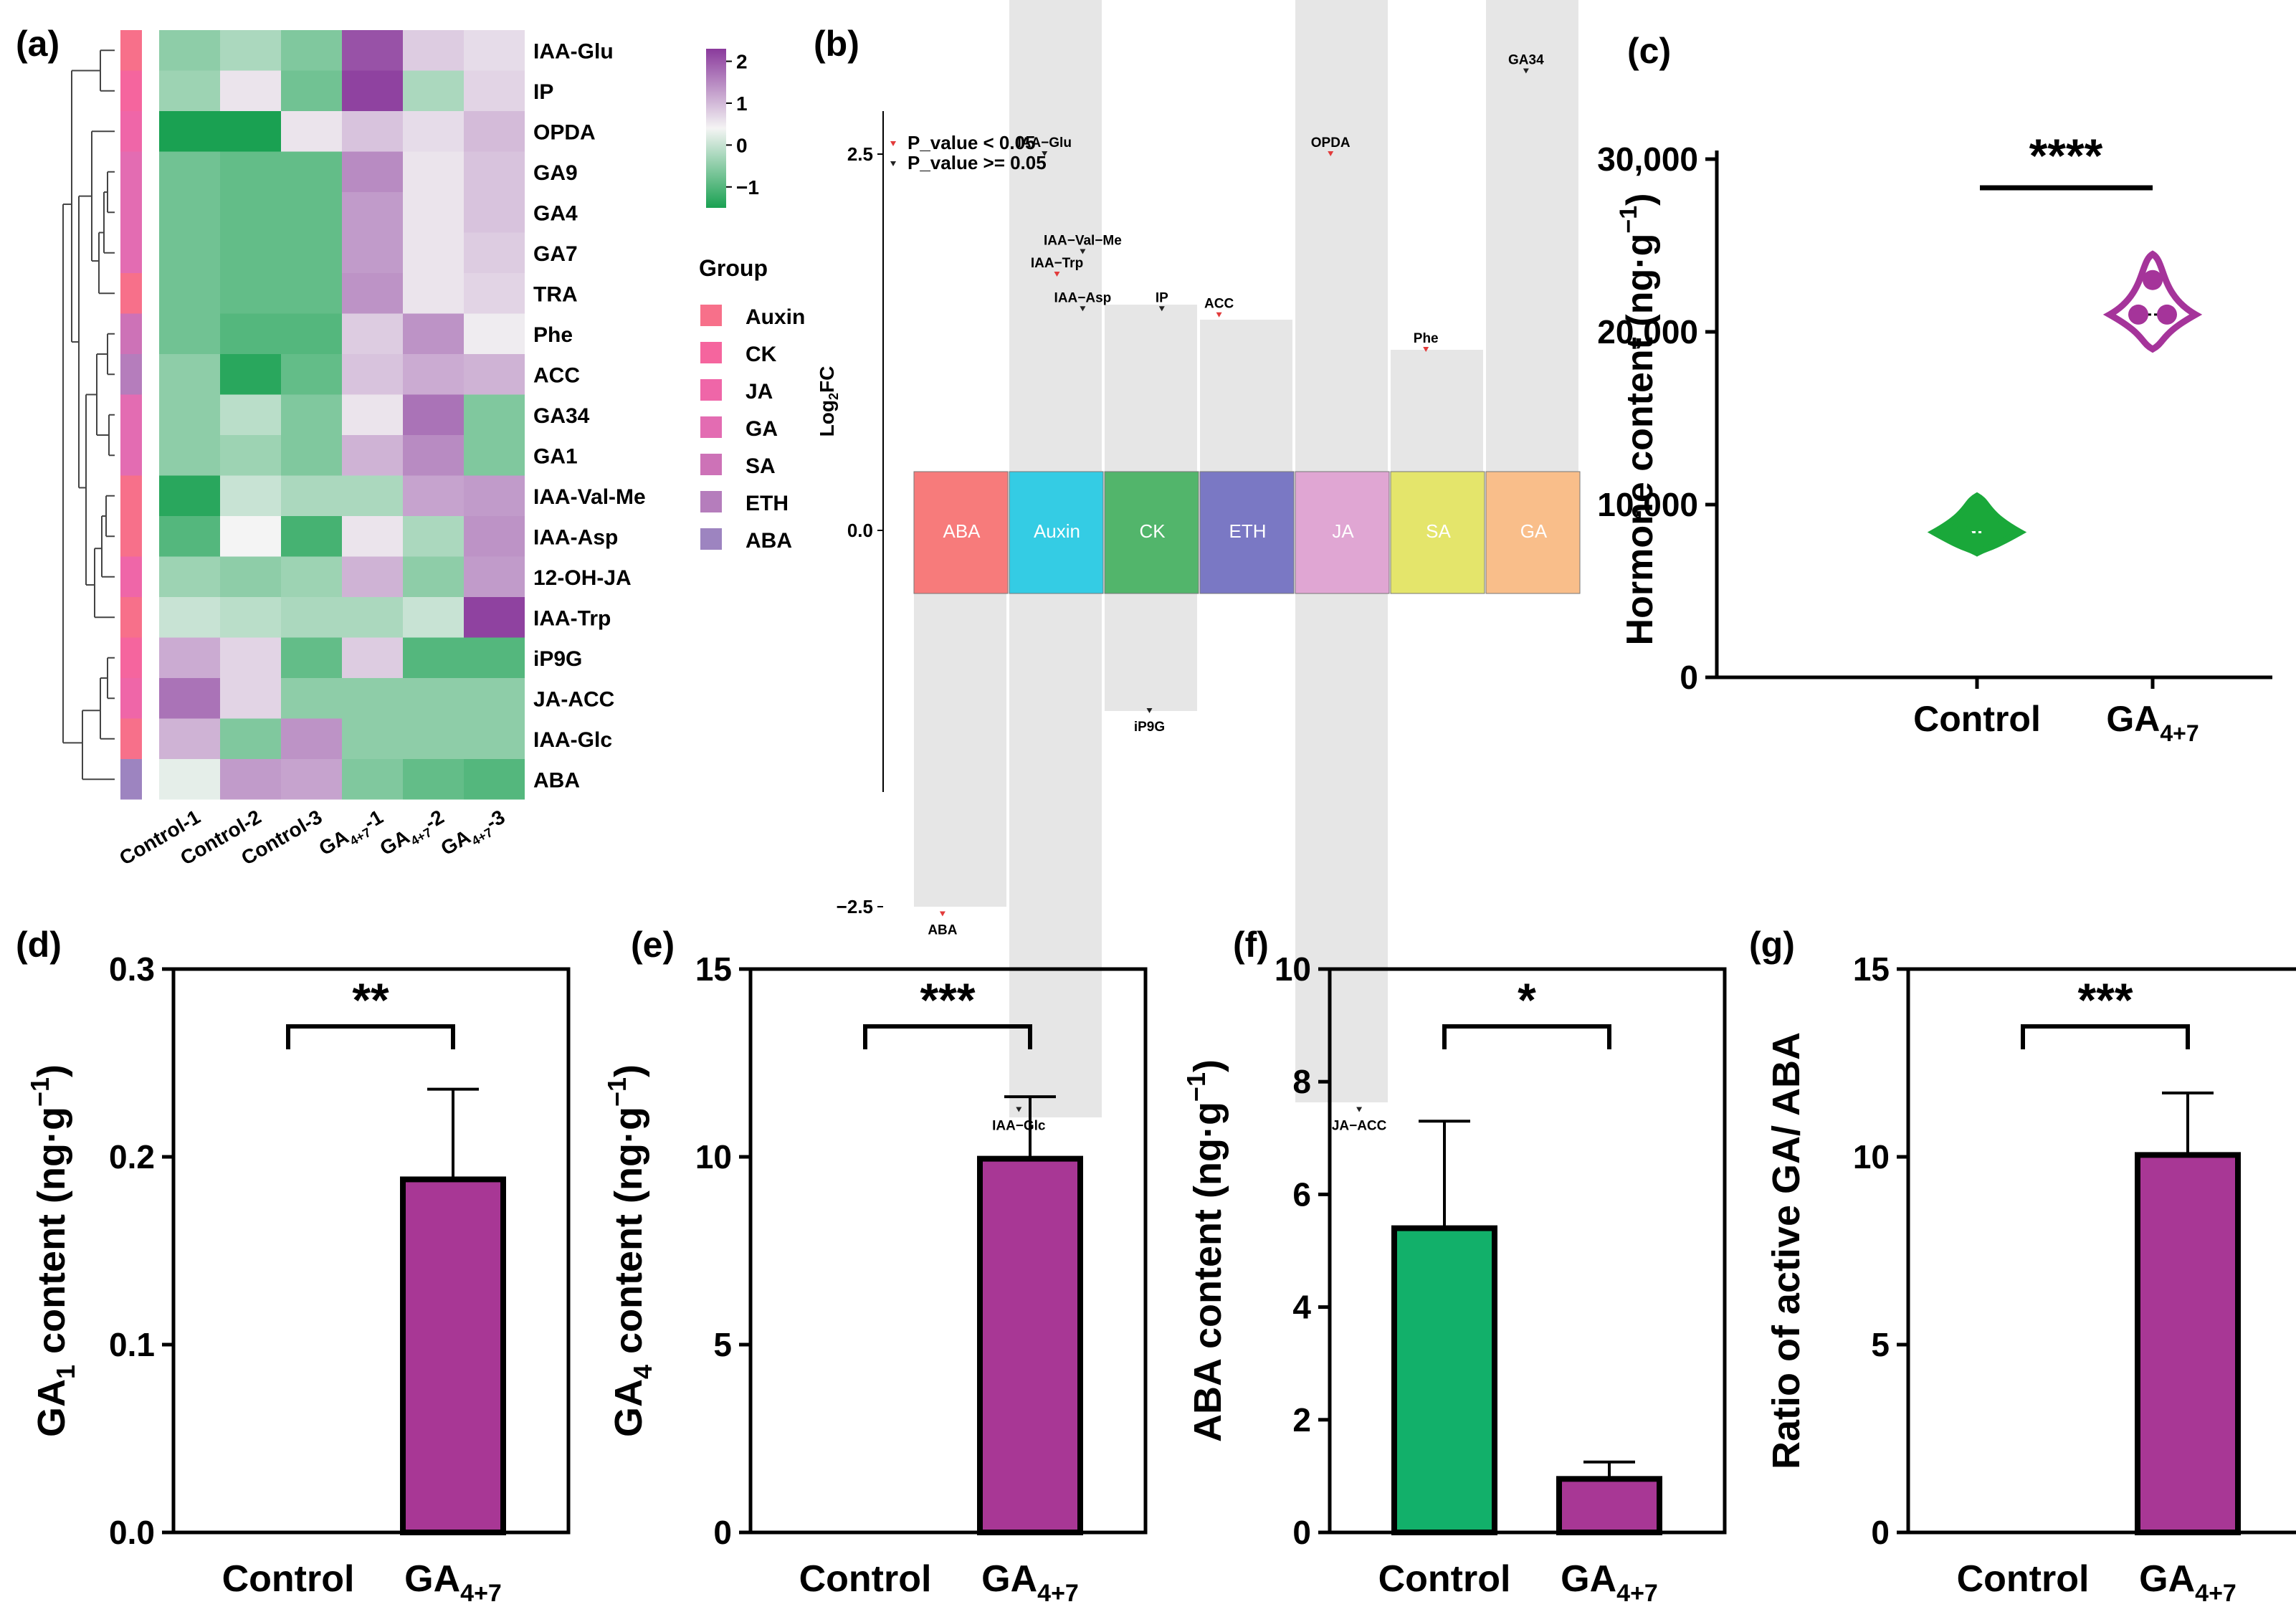 Image resolution: width=2296 pixels, height=1617 pixels. What do you see at coordinates (653, 945) in the screenshot?
I see `panel-label: (e)` at bounding box center [653, 945].